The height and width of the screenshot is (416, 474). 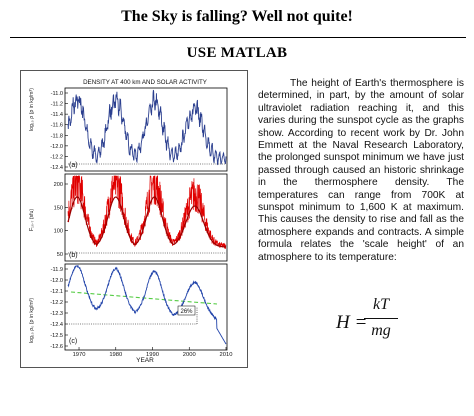 What do you see at coordinates (57, 126) in the screenshot?
I see `panel-a-y-tick-label: -11.6` at bounding box center [57, 126].